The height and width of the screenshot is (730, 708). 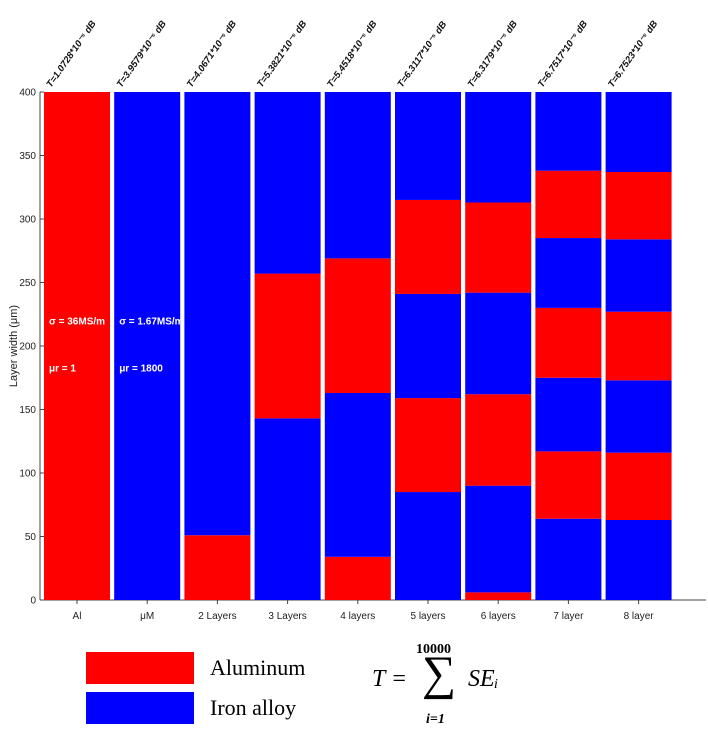 I want to click on x-tick-label: 3 Layers, so click(x=287, y=616).